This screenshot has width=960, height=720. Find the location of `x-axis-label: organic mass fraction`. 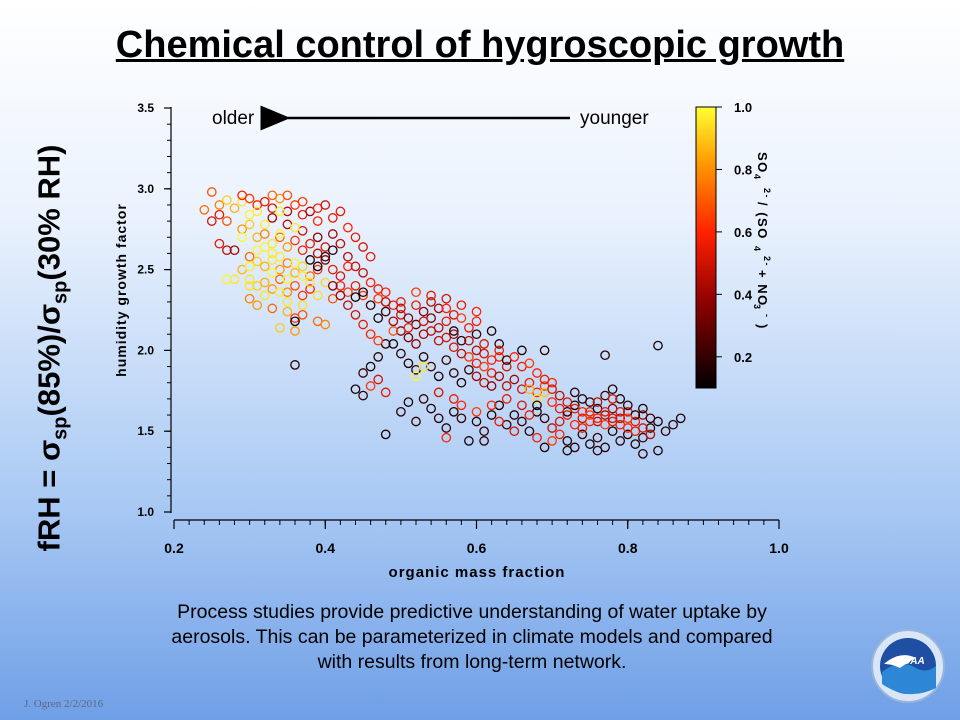

x-axis-label: organic mass fraction is located at coordinates (477, 572).